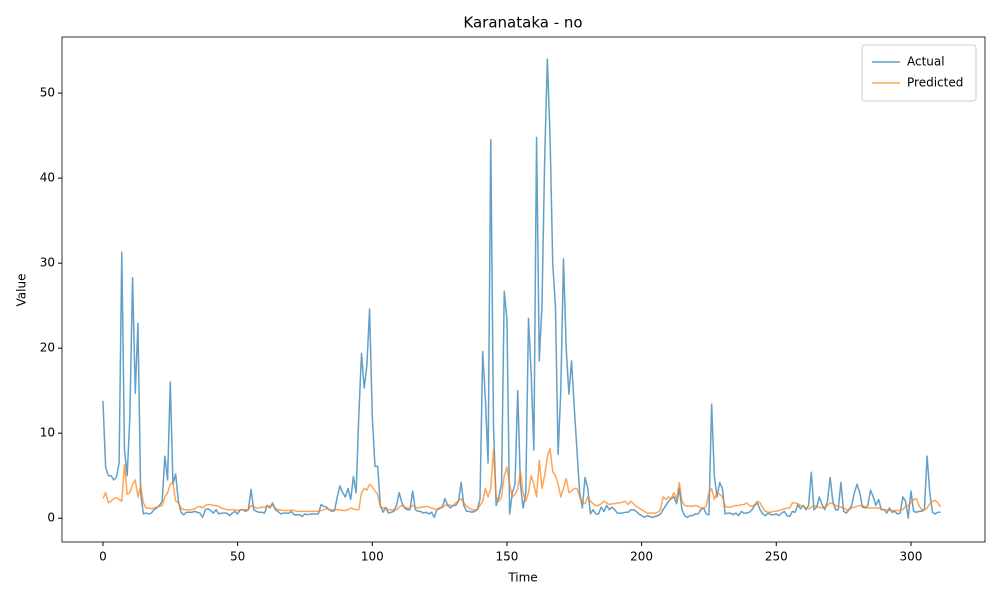  I want to click on x-axis-label: Time, so click(522, 578).